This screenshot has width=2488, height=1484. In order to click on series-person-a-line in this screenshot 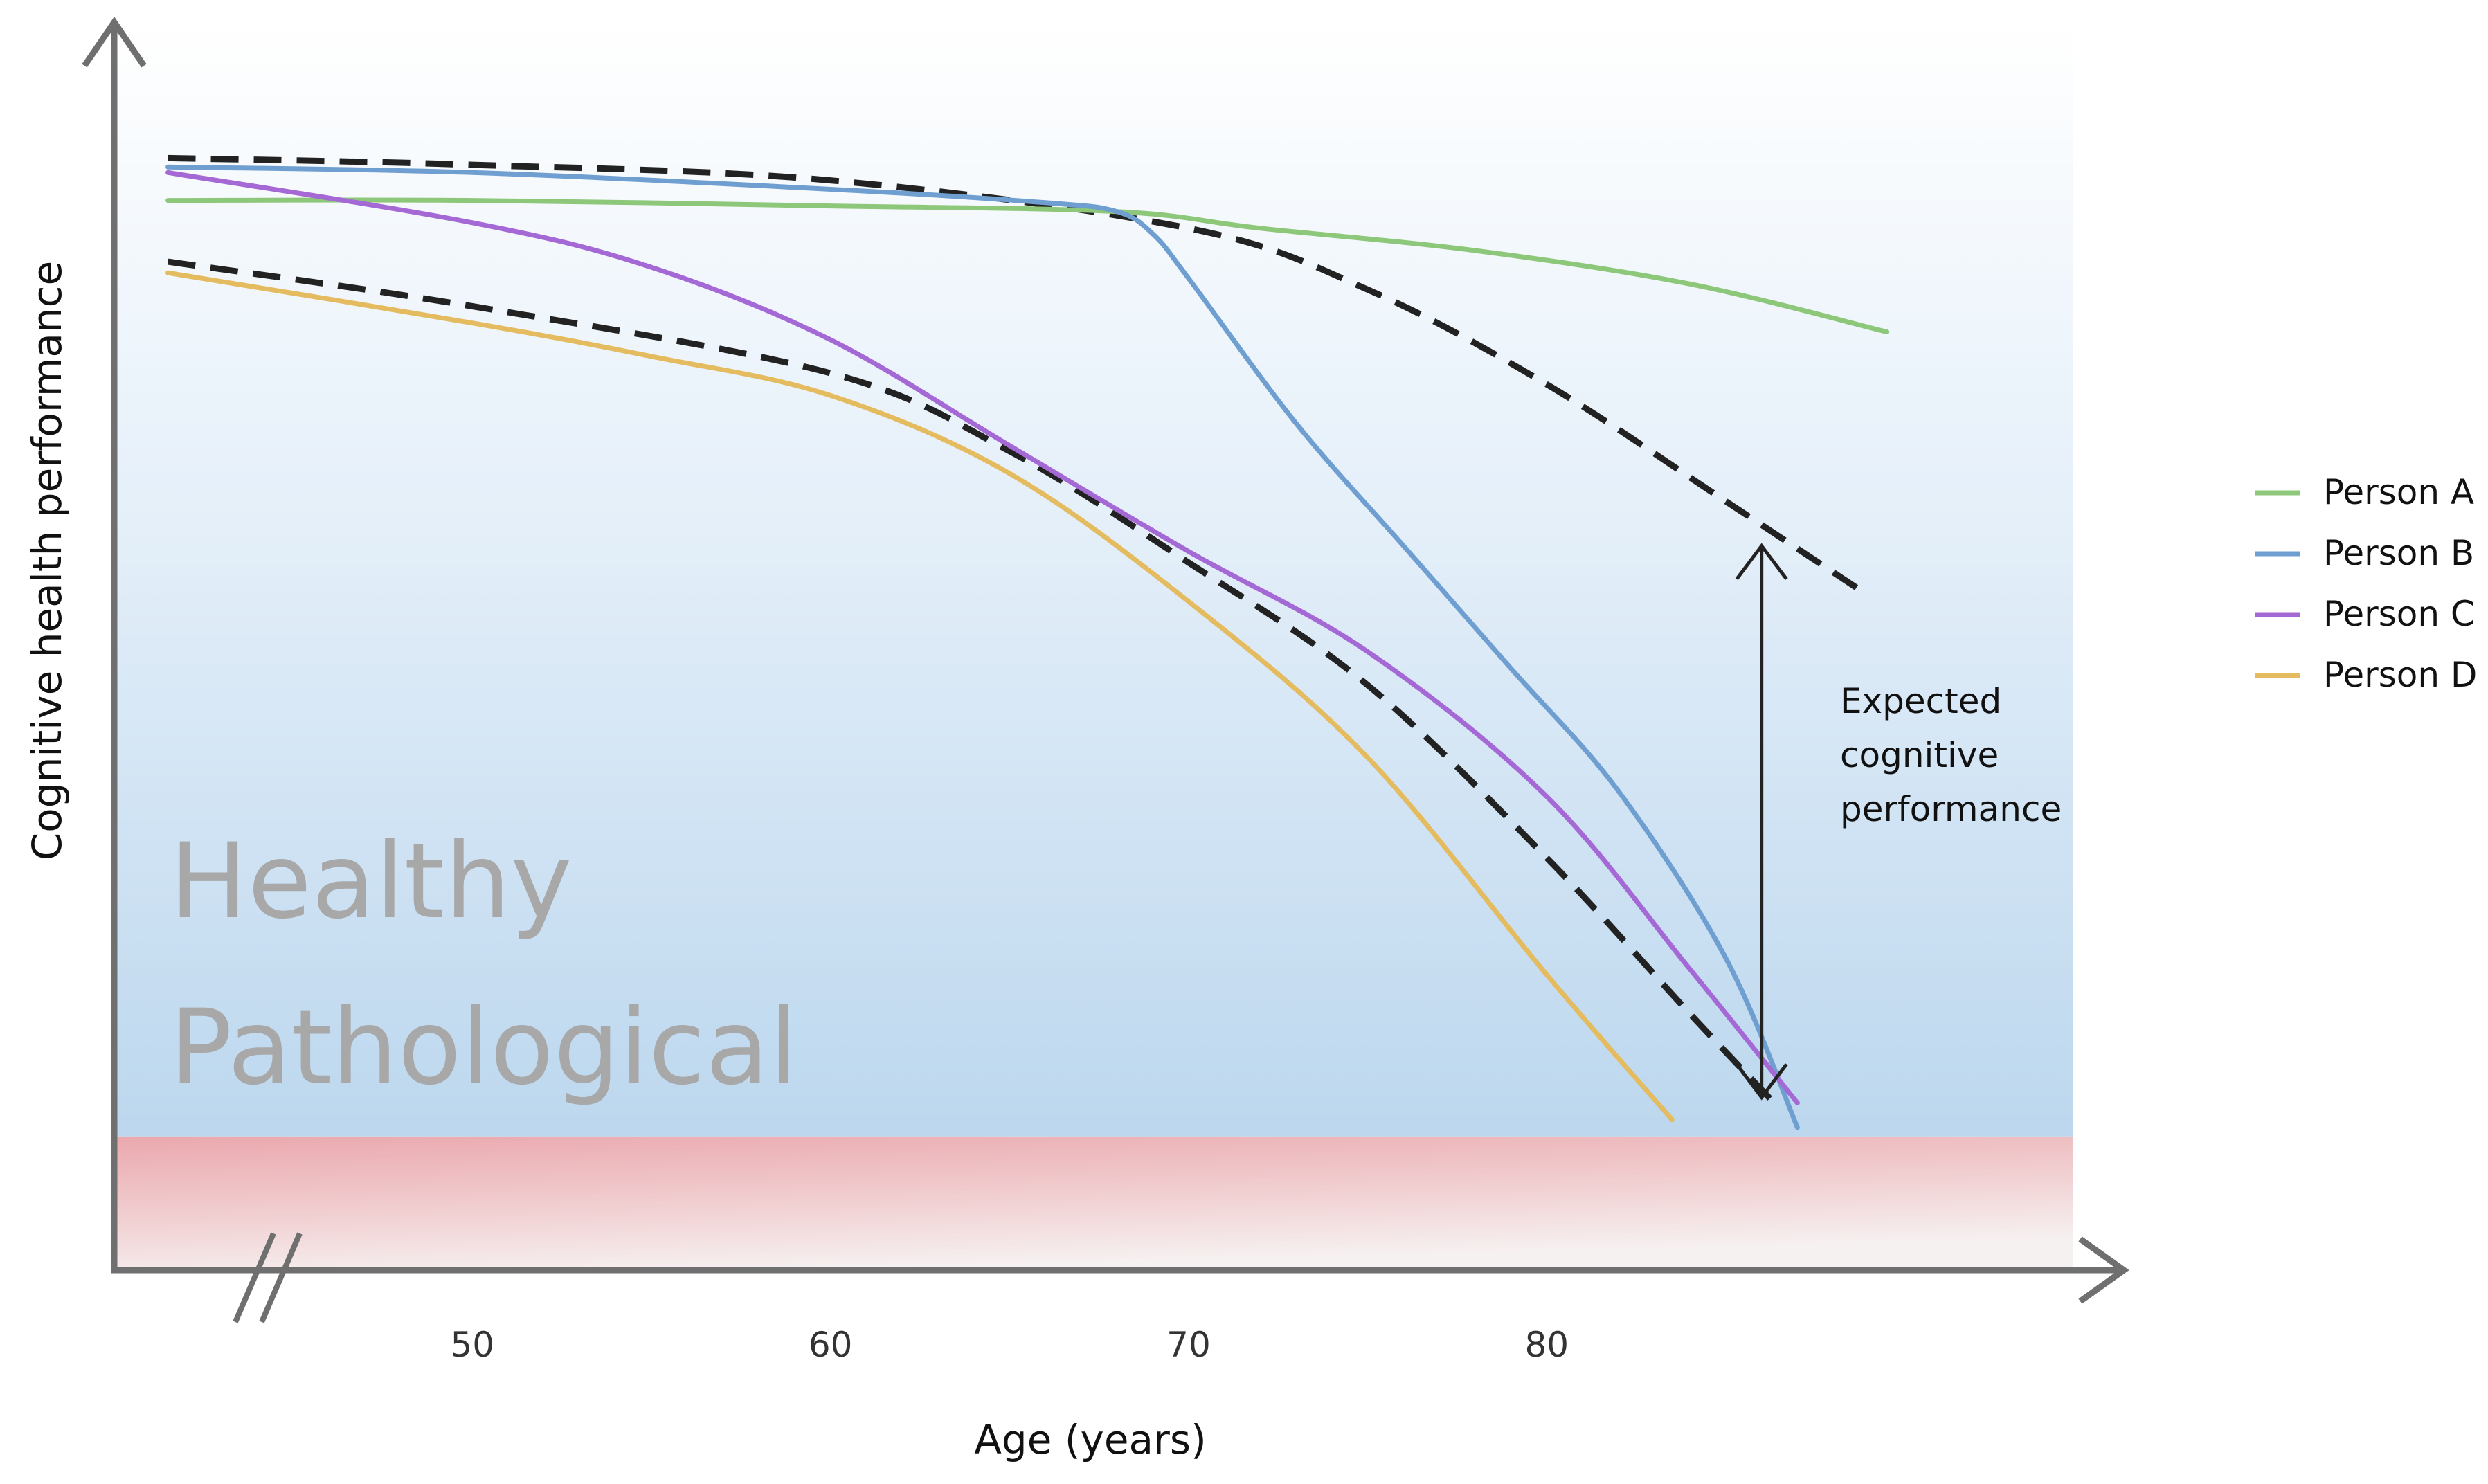, I will do `click(1027, 265)`.